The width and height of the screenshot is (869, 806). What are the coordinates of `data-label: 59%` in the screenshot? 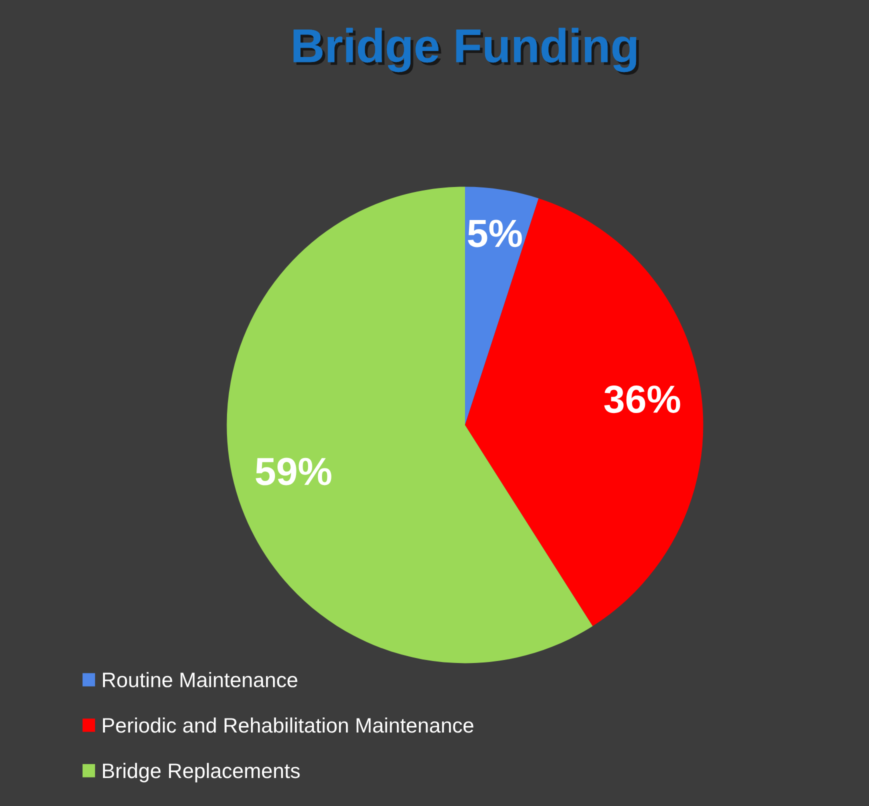 It's located at (294, 472).